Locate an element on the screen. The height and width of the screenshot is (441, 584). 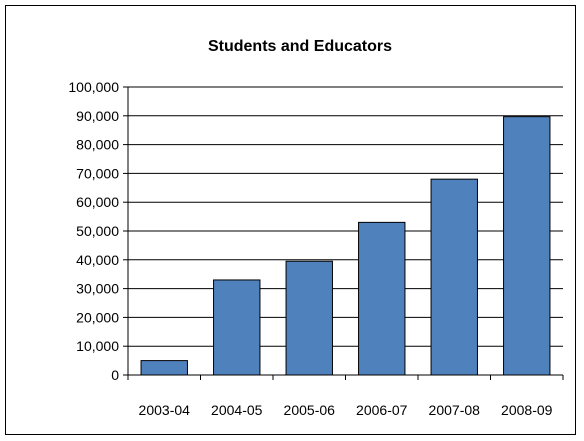
y-tick-label: 70,000 is located at coordinates (97, 173).